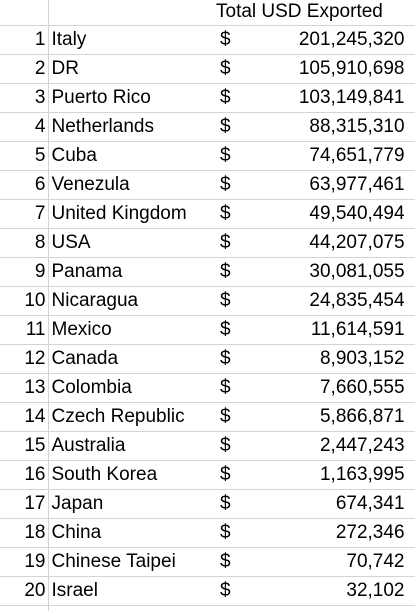 This screenshot has width=415, height=611. I want to click on country-cell: Japan, so click(130, 504).